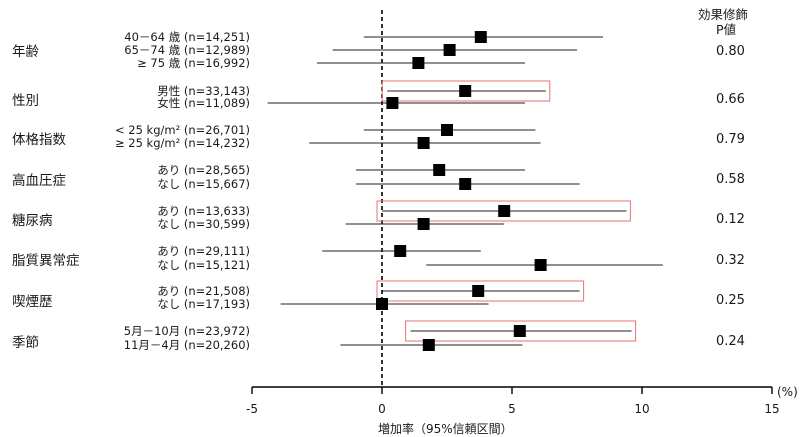 This screenshot has width=800, height=437. What do you see at coordinates (182, 130) in the screenshot?
I see `subgroup-label: < 25 kg/m² (n=26,701)` at bounding box center [182, 130].